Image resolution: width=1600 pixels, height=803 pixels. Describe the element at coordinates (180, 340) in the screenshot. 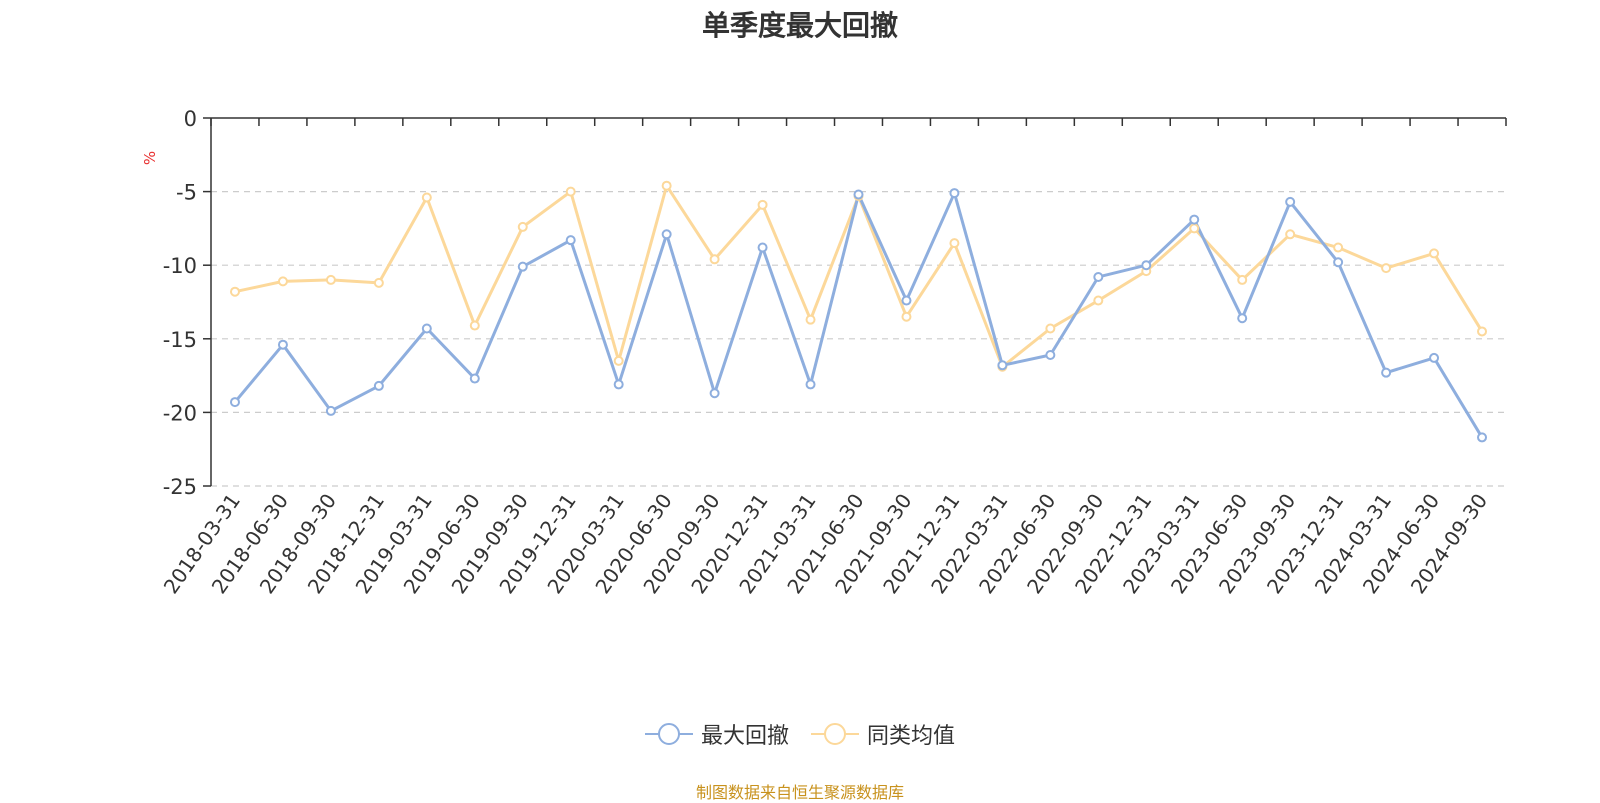

I see `y-tick-label: -15` at that location.